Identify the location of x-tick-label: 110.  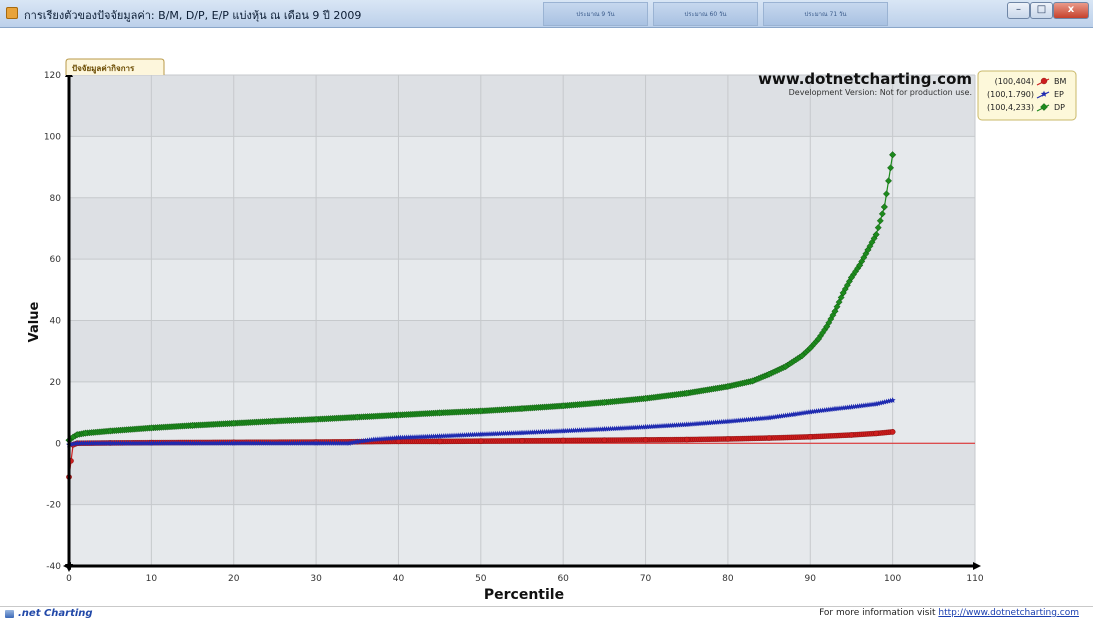
(974, 579).